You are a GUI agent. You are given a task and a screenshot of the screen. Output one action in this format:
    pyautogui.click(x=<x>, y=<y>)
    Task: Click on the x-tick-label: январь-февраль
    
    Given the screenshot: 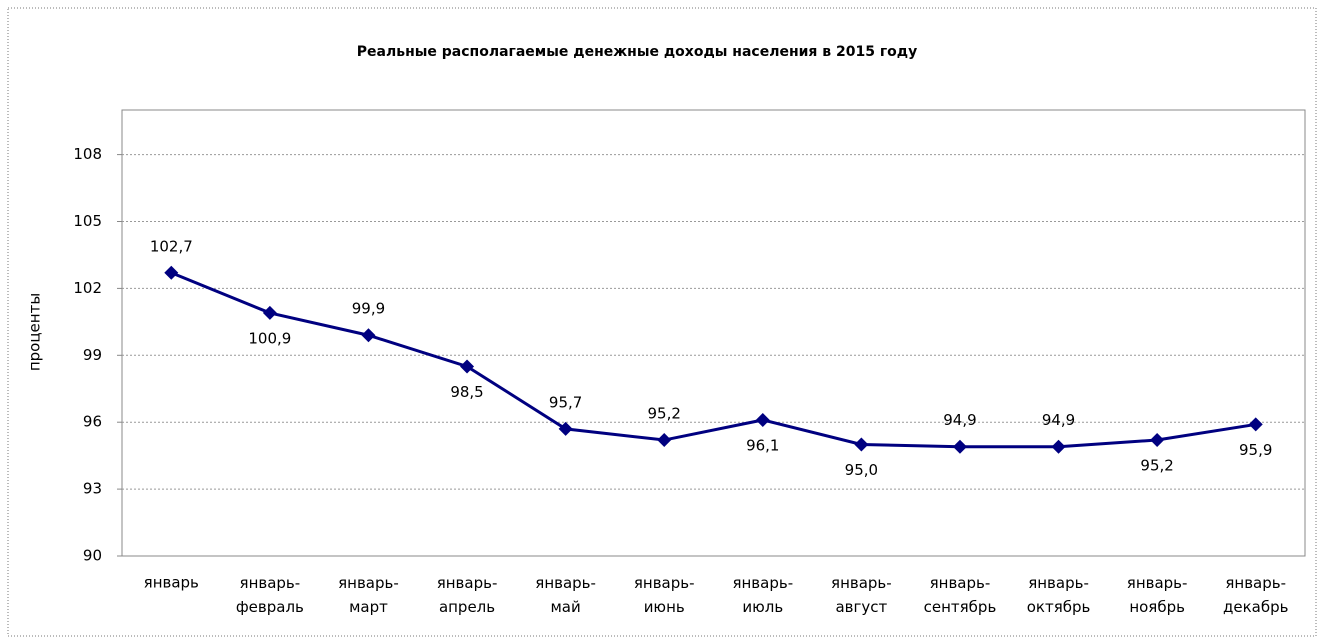 What is the action you would take?
    pyautogui.click(x=270, y=595)
    